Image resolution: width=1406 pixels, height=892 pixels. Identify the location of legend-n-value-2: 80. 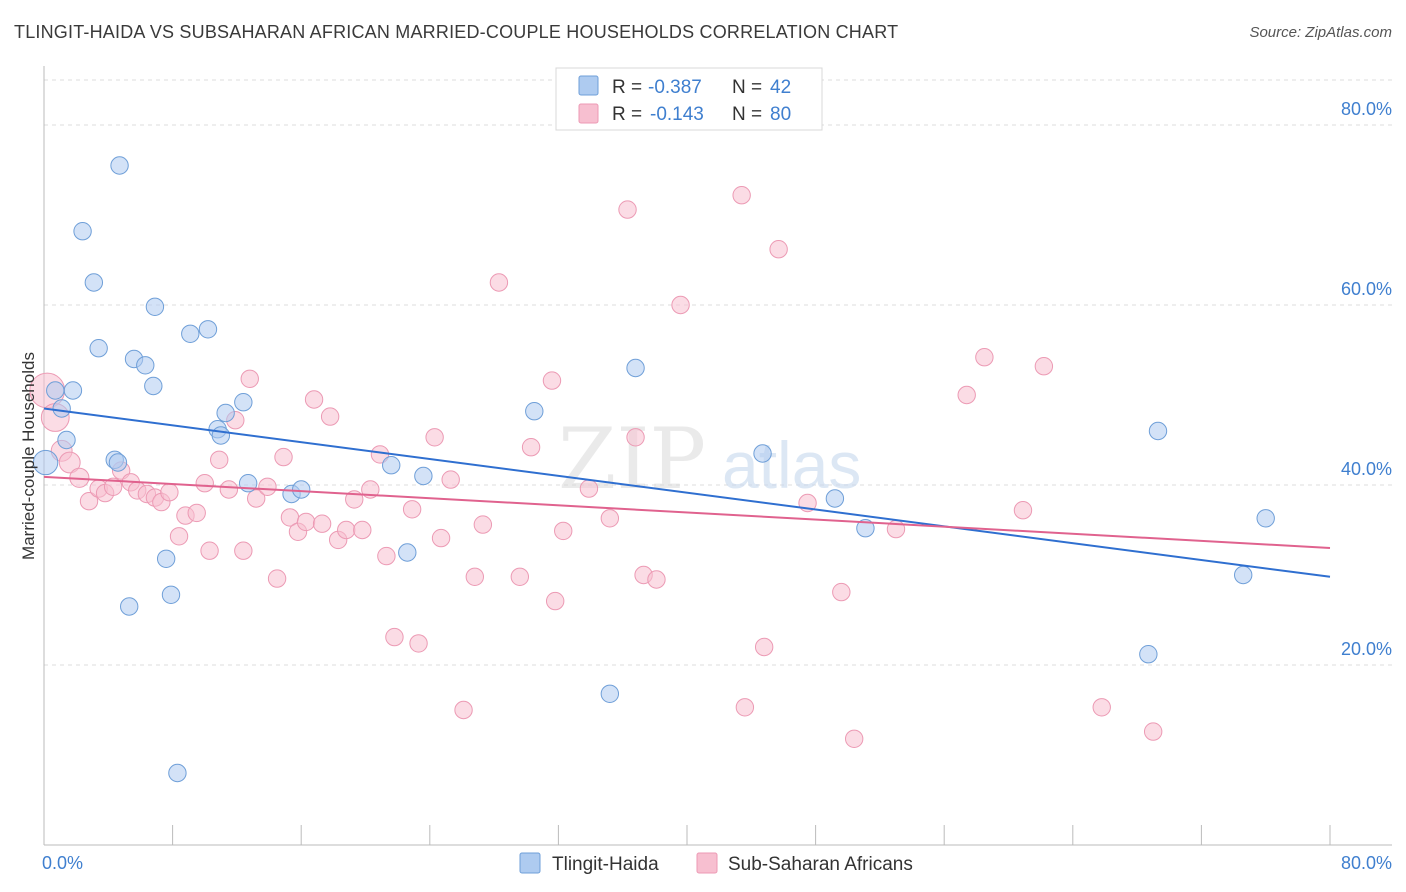
(780, 114).